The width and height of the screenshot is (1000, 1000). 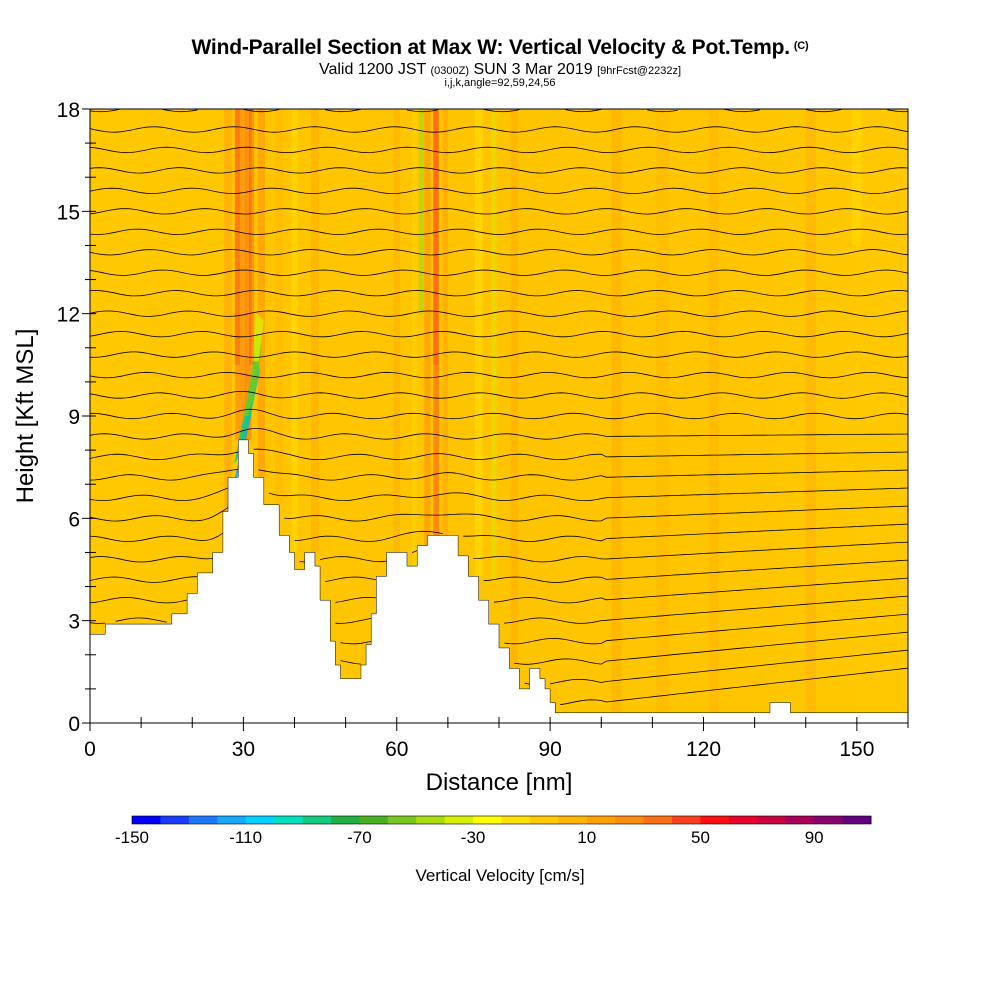 What do you see at coordinates (68, 110) in the screenshot?
I see `y-tick-label: 18` at bounding box center [68, 110].